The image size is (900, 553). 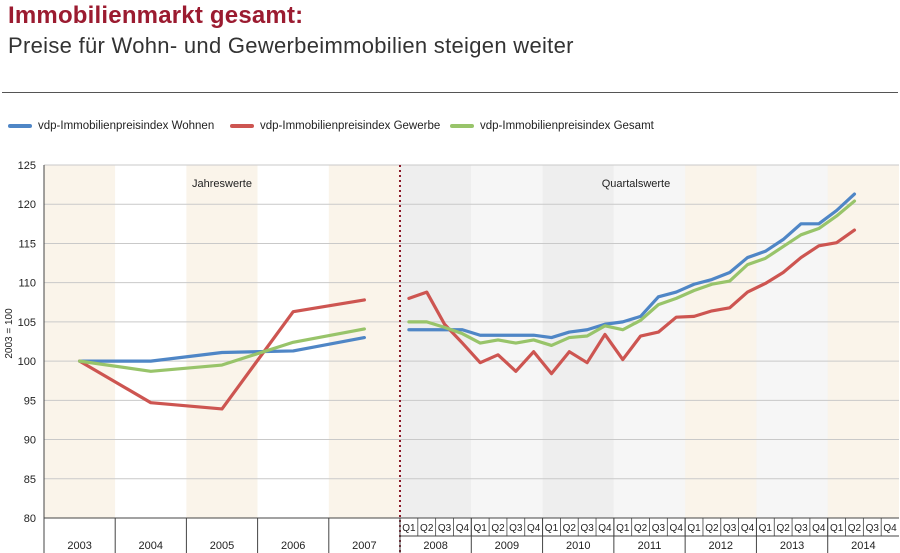 I want to click on x-tick-label: 2005, so click(x=222, y=546).